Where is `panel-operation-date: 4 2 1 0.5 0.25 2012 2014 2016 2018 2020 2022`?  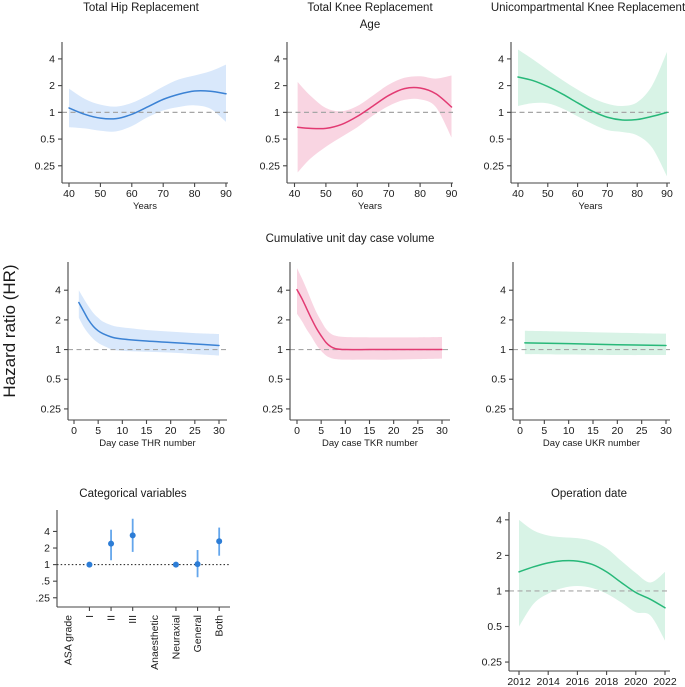
panel-operation-date: 4 2 1 0.5 0.25 2012 2014 2016 2018 2020 2022 is located at coordinates (579, 599).